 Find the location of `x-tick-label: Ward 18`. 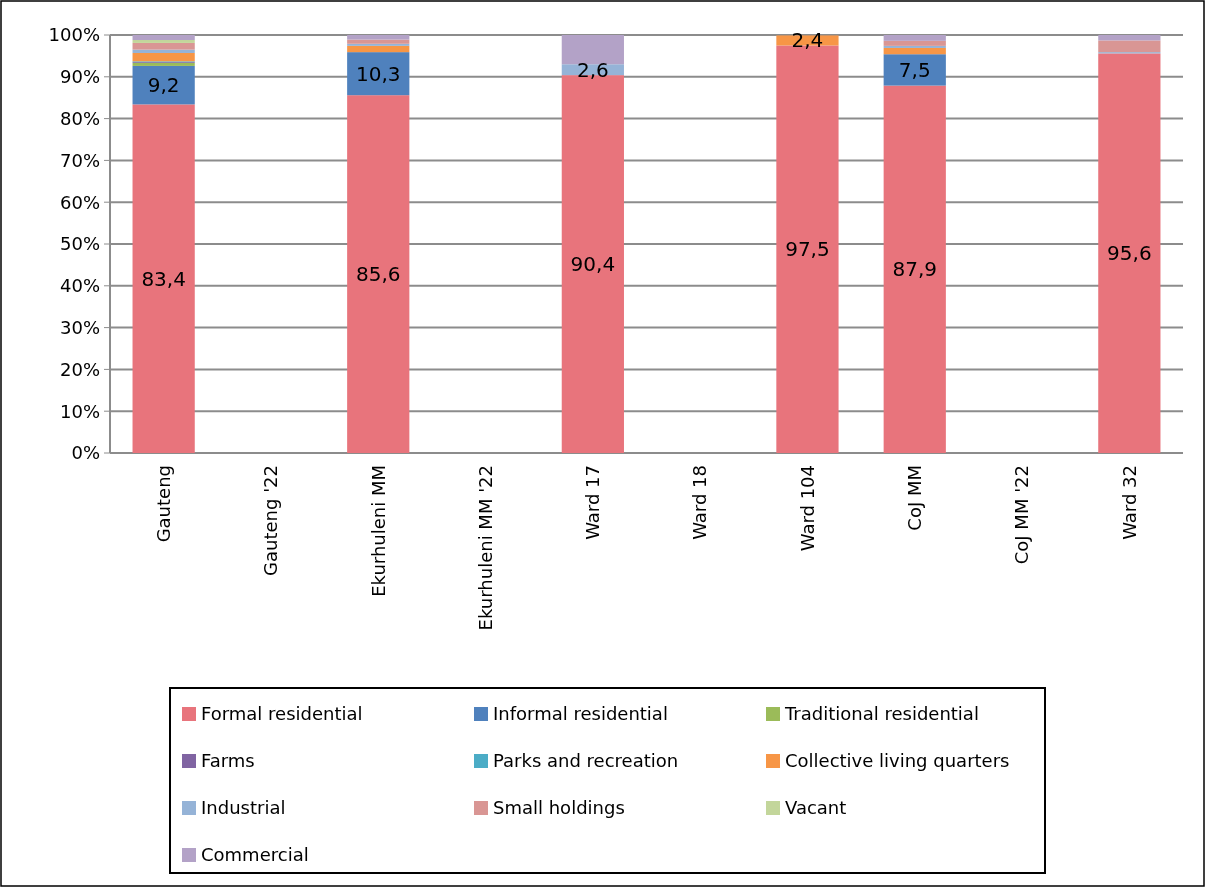

x-tick-label: Ward 18 is located at coordinates (700, 502).